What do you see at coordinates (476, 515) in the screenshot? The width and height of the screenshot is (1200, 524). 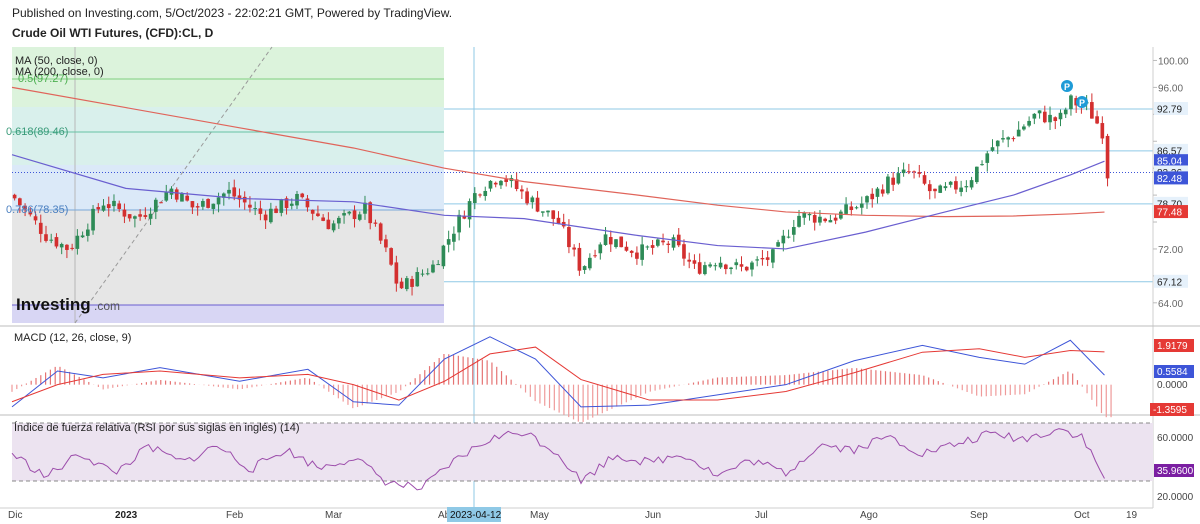 I see `date-cursor-tag: 2023-04-12` at bounding box center [476, 515].